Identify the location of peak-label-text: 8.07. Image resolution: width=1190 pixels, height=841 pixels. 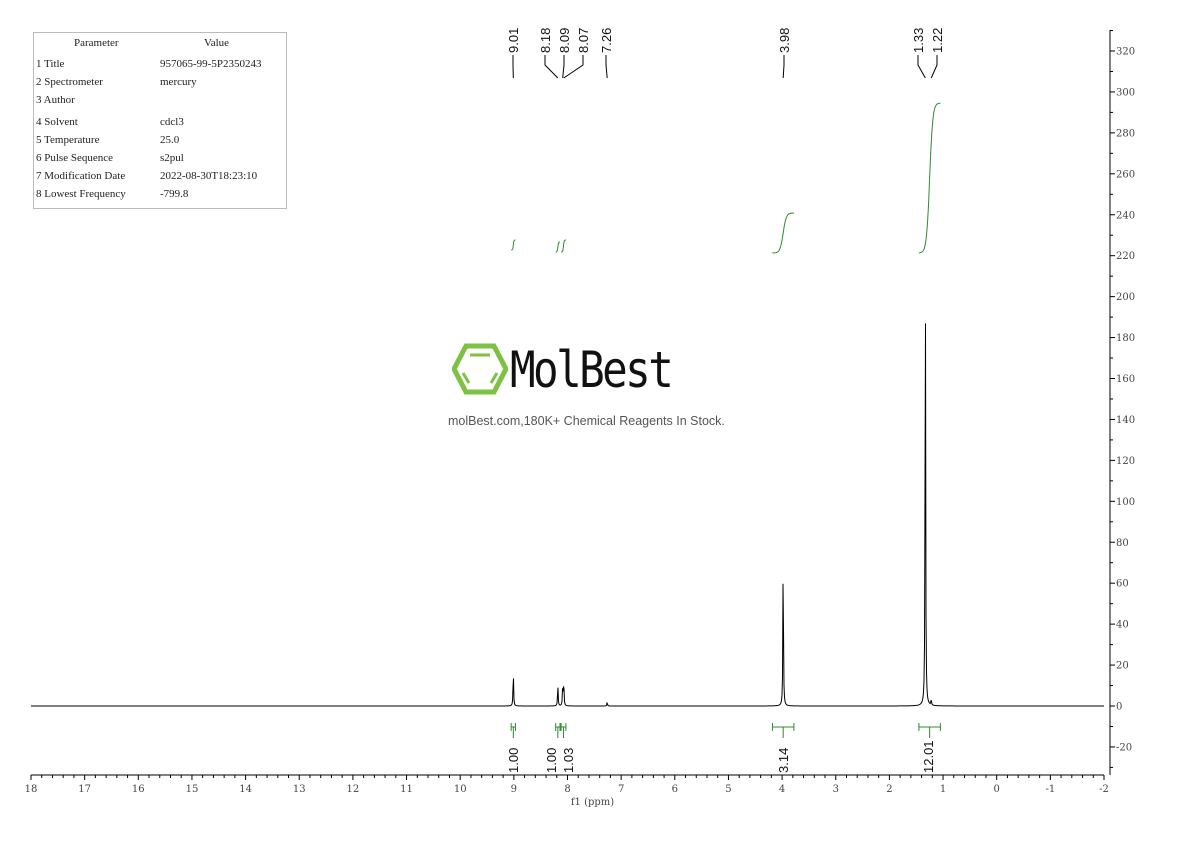
(583, 40).